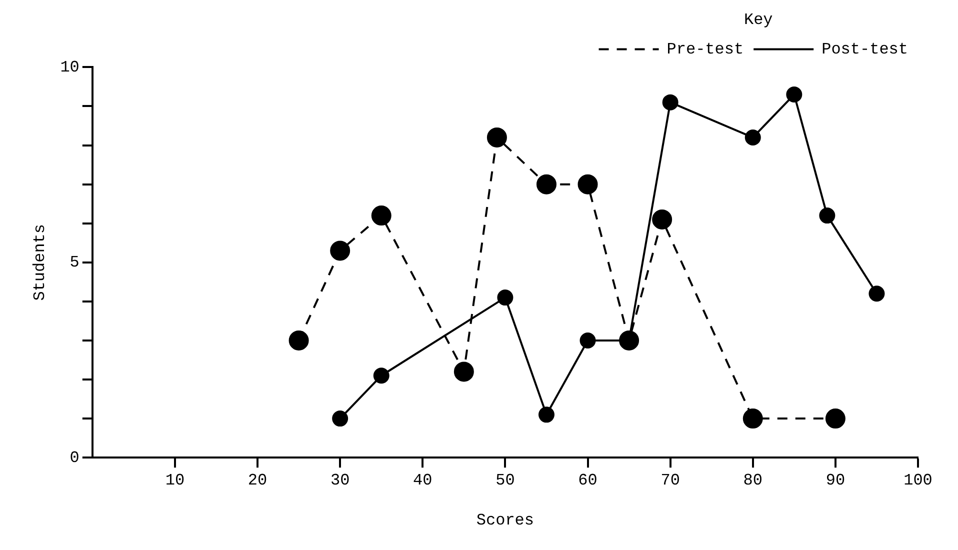 Image resolution: width=958 pixels, height=550 pixels. I want to click on x-tick-label: 100, so click(918, 480).